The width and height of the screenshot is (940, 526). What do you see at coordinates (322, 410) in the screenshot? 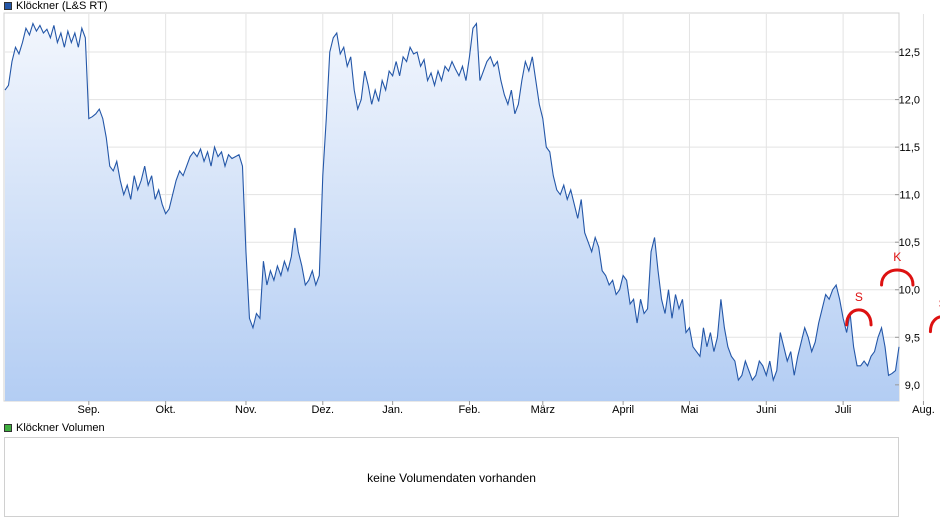
I see `x-tick-label: Dez.` at bounding box center [322, 410].